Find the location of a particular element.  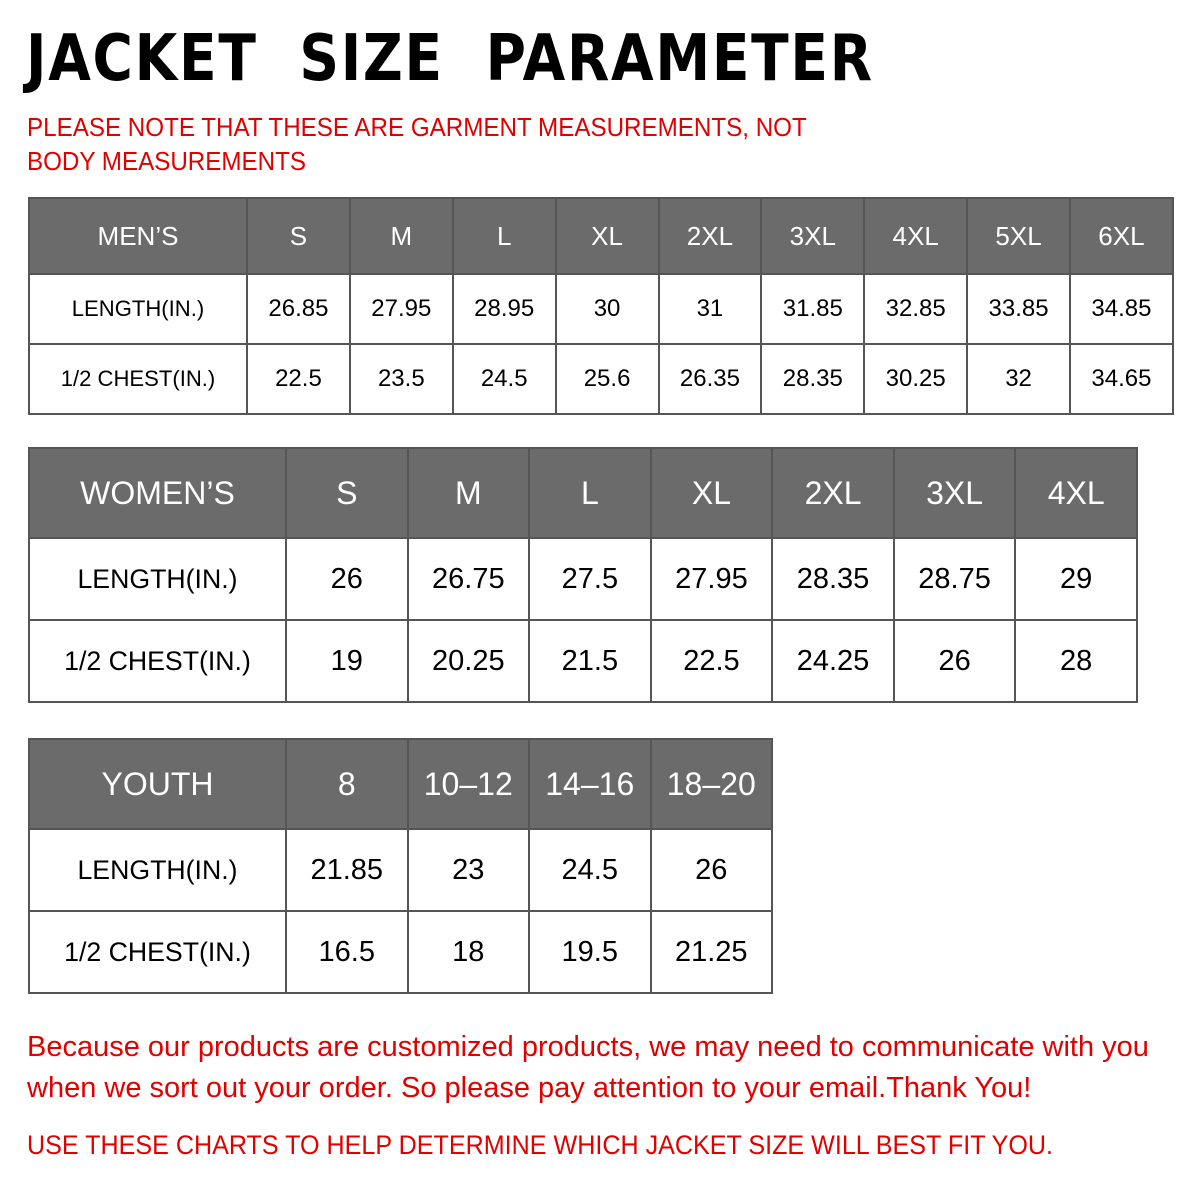

measurement-cell: 19.5 is located at coordinates (590, 952).